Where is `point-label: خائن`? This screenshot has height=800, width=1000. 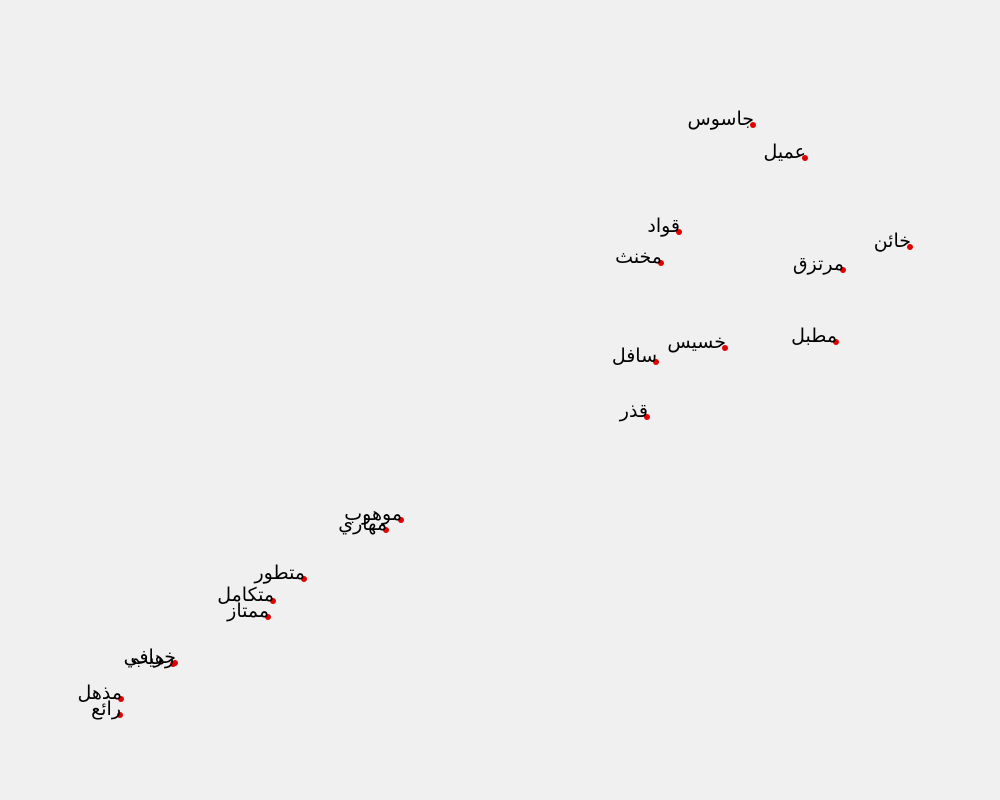
point-label: خائن is located at coordinates (892, 241).